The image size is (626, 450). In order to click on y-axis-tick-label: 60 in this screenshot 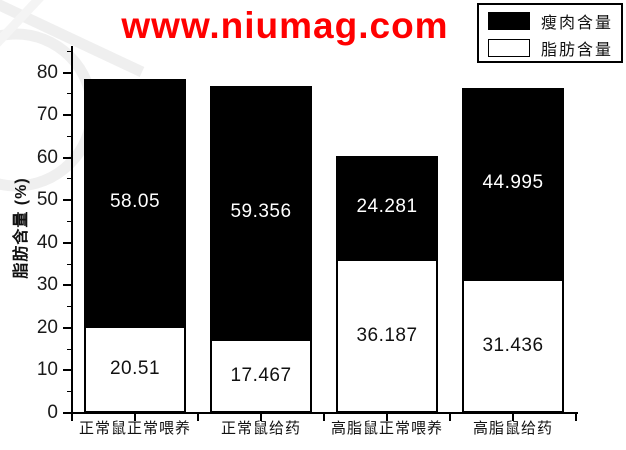, I will do `click(47, 157)`.